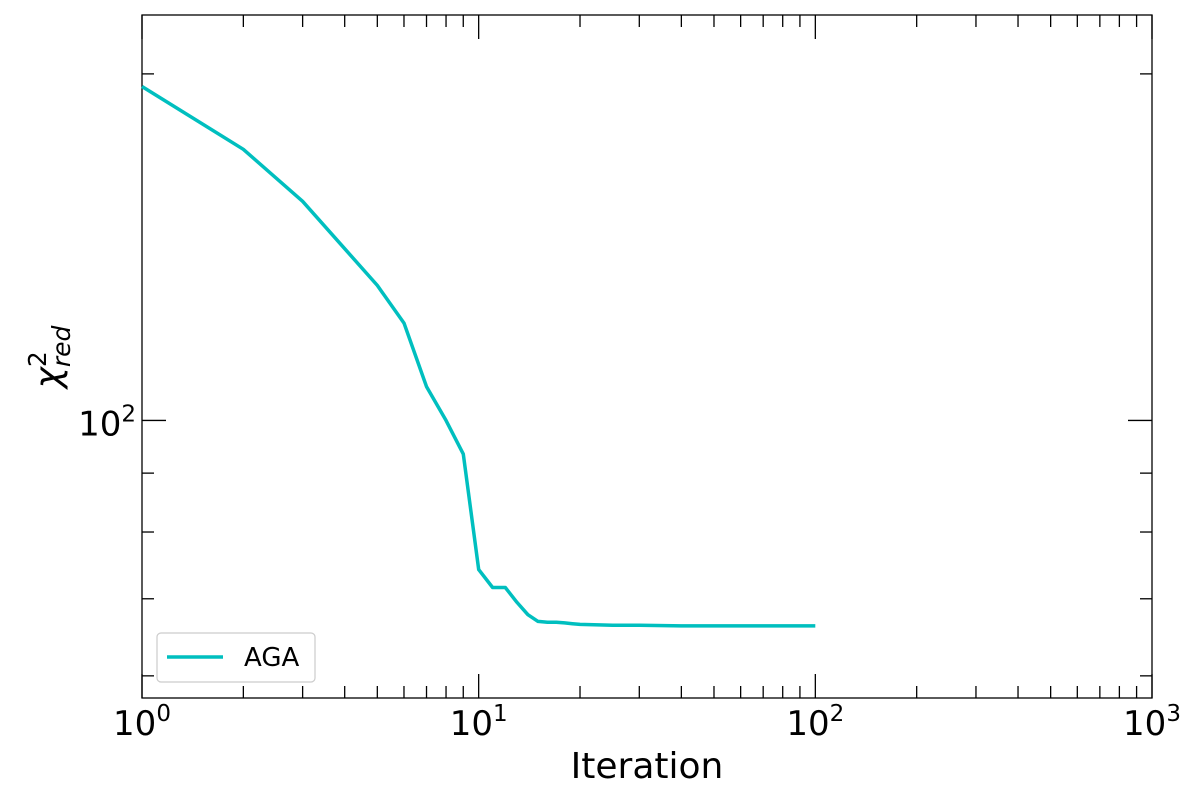 This screenshot has width=1200, height=800. I want to click on y-axis-label-base: χ, so click(48, 377).